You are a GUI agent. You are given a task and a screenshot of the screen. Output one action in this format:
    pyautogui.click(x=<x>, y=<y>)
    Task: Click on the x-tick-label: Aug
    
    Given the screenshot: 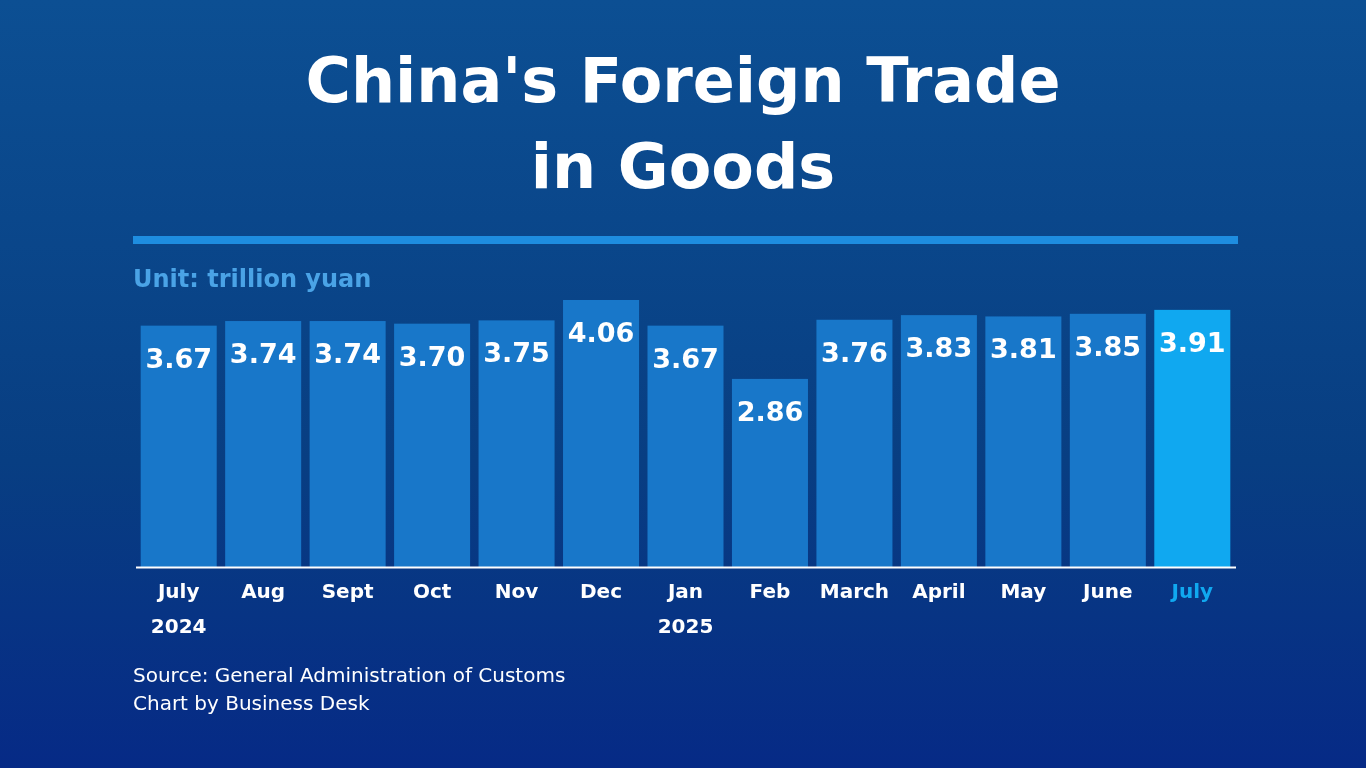 What is the action you would take?
    pyautogui.click(x=263, y=591)
    